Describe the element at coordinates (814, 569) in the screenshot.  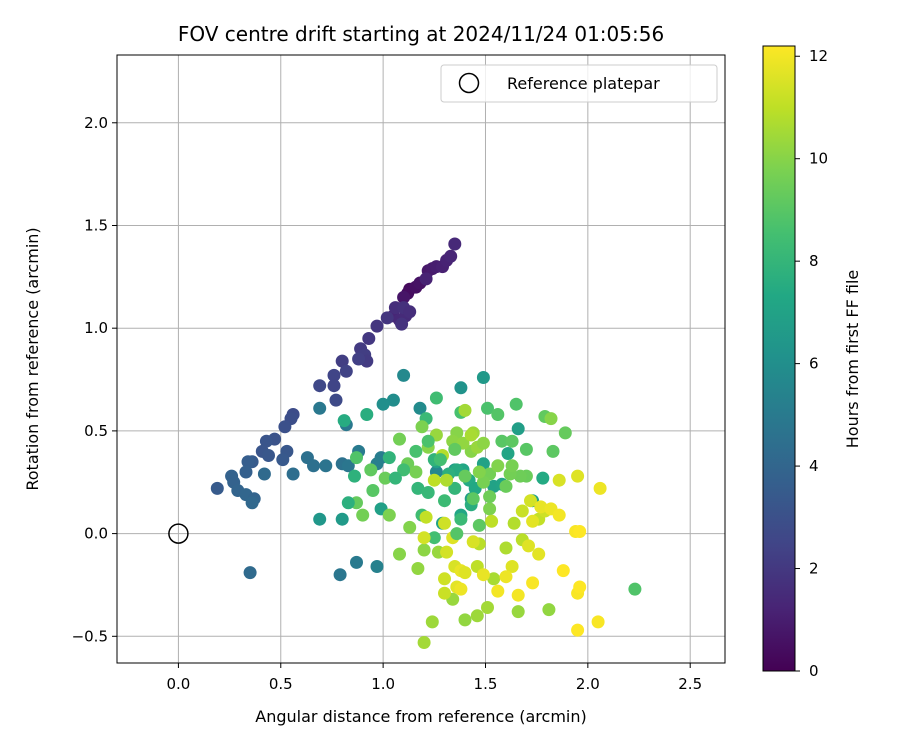
I see `colorbar-tick-label: 2` at that location.